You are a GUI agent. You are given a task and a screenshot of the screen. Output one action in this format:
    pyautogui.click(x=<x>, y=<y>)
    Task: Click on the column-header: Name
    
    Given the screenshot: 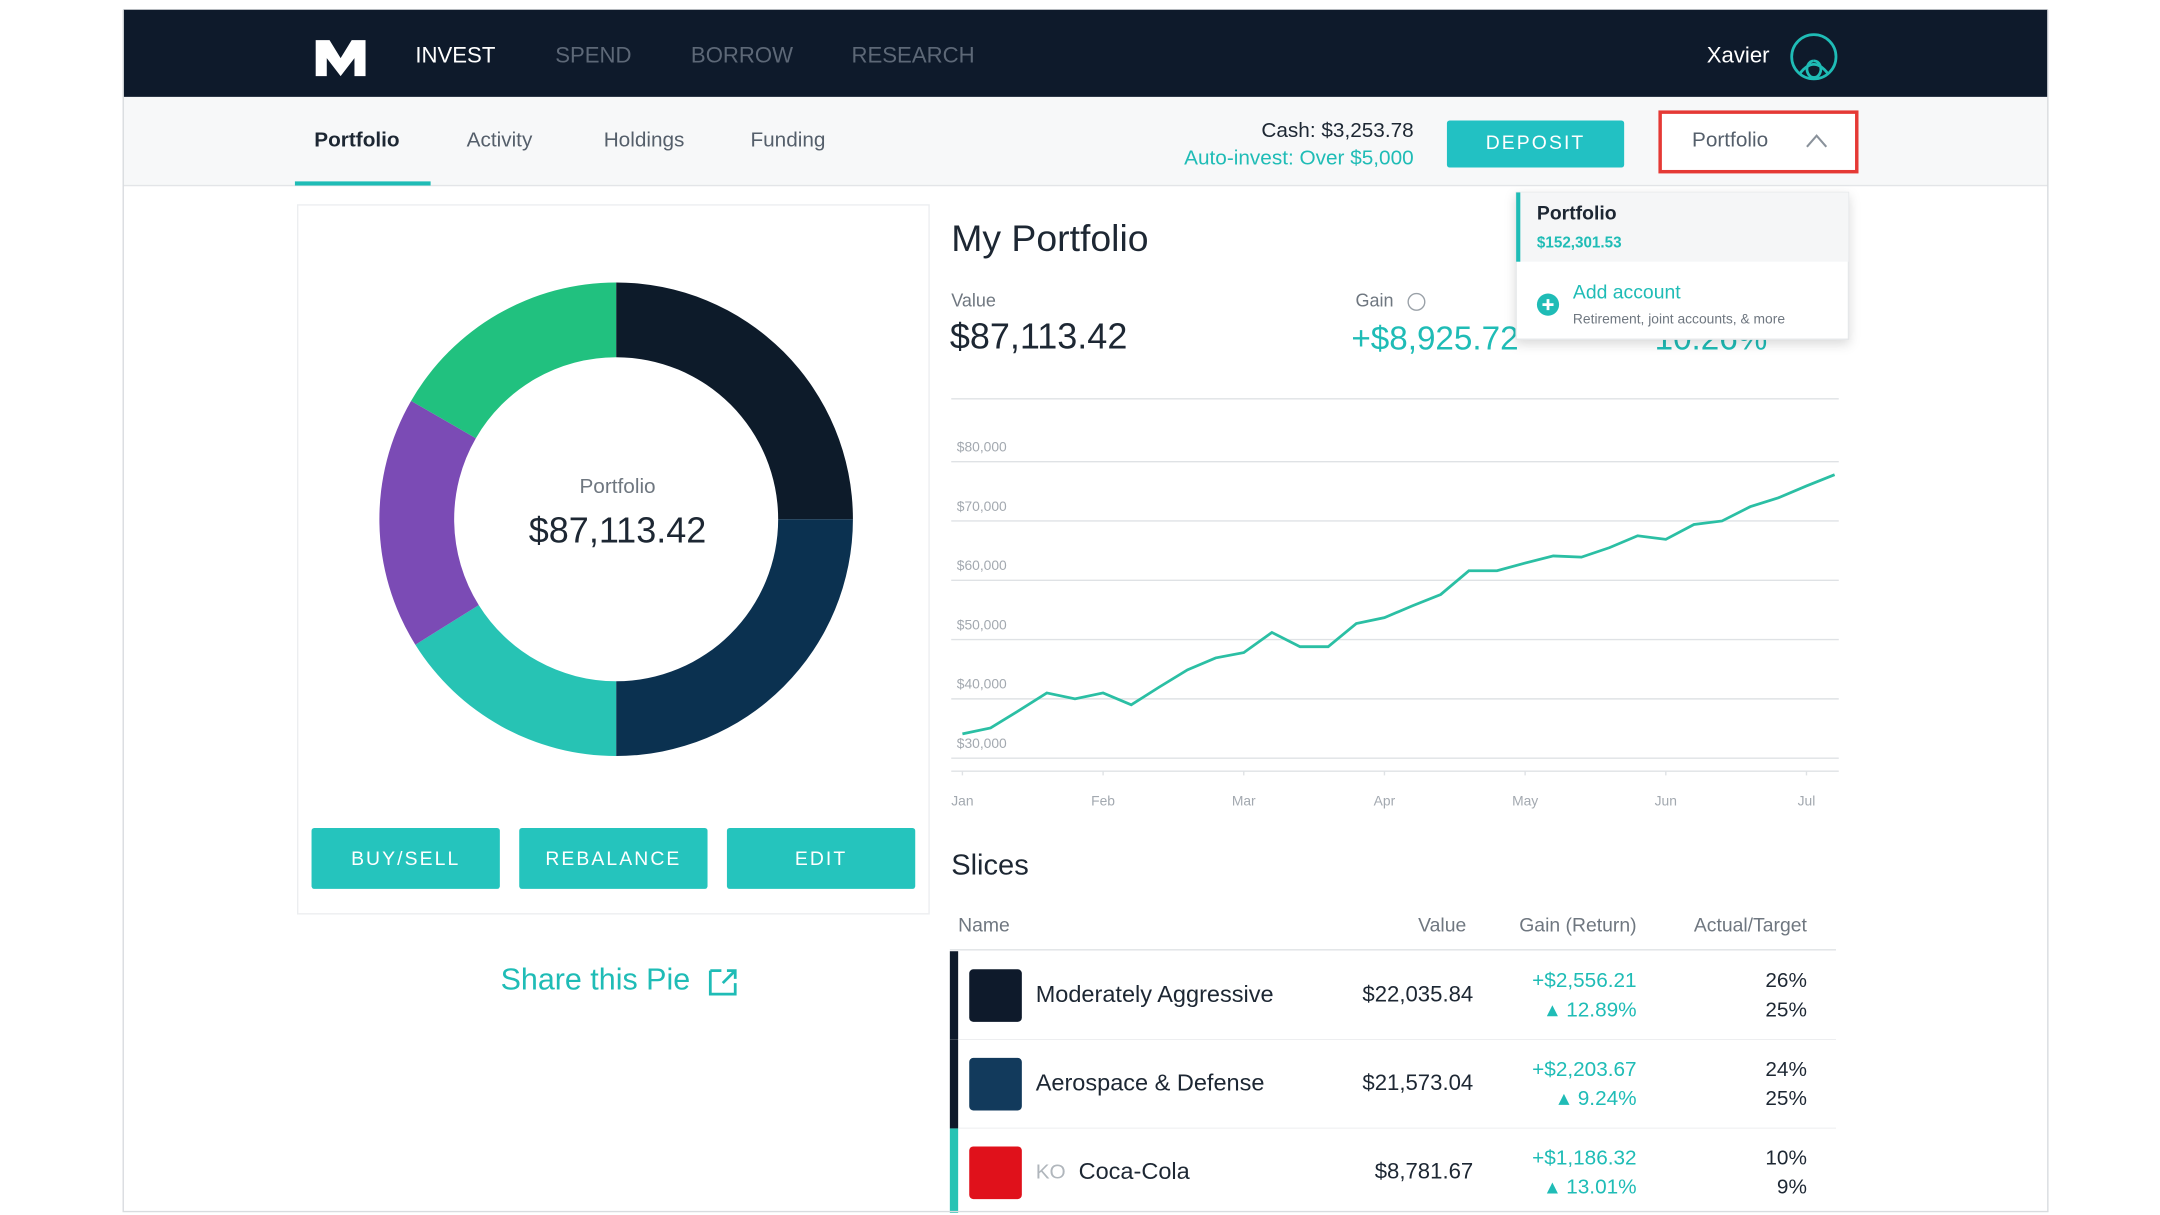 What is the action you would take?
    pyautogui.click(x=984, y=925)
    